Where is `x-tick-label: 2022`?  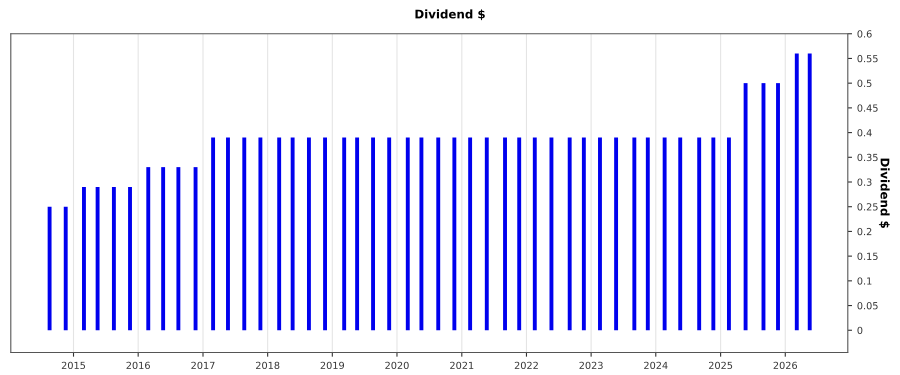 x-tick-label: 2022 is located at coordinates (526, 366).